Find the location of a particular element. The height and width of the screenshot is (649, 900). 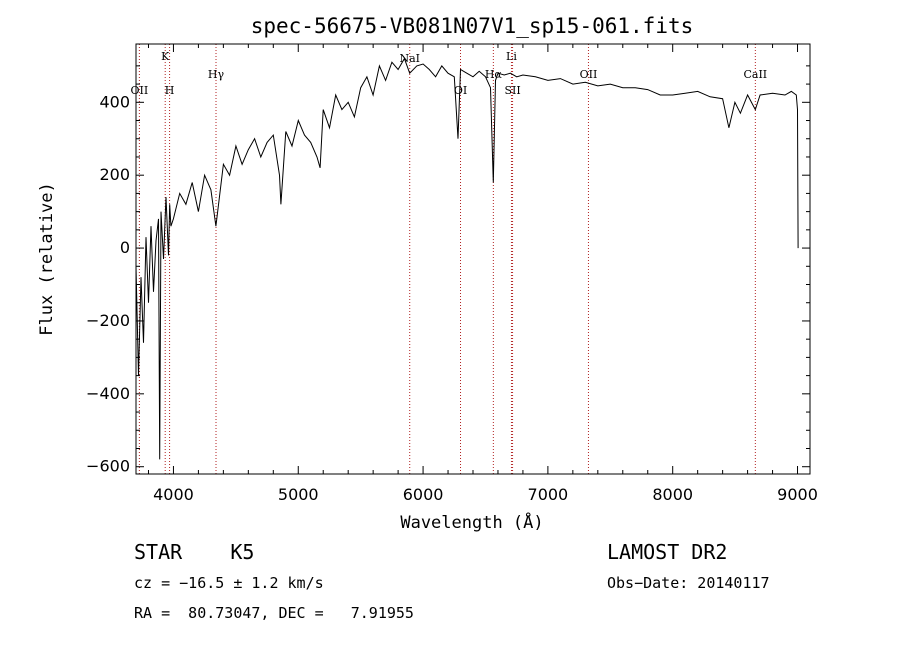

chart-title: spec-56675-VB081N07V1_sp15-061.fits is located at coordinates (472, 26).